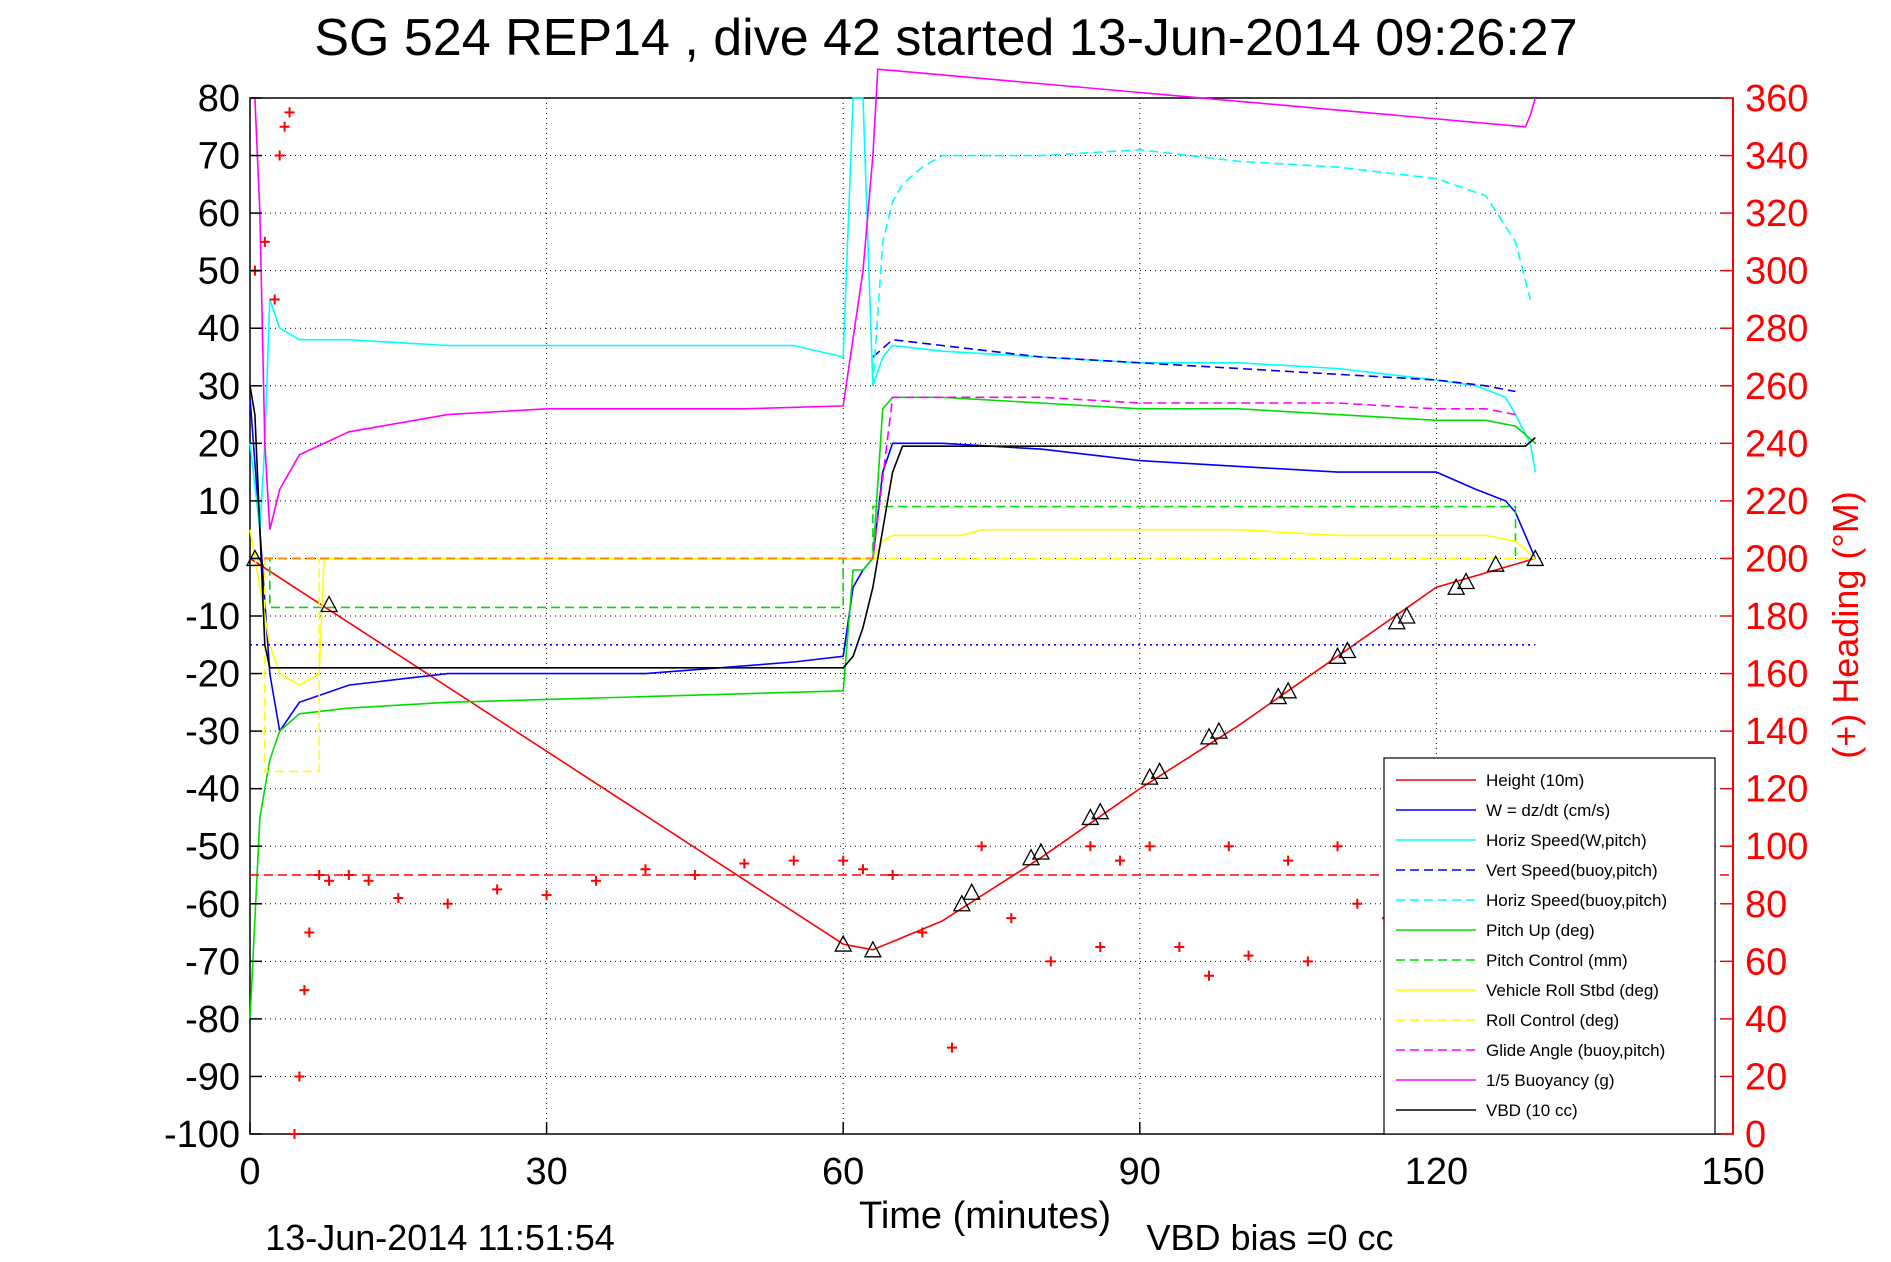 This screenshot has width=1891, height=1262. I want to click on right-y-tick-label: 220, so click(1776, 502).